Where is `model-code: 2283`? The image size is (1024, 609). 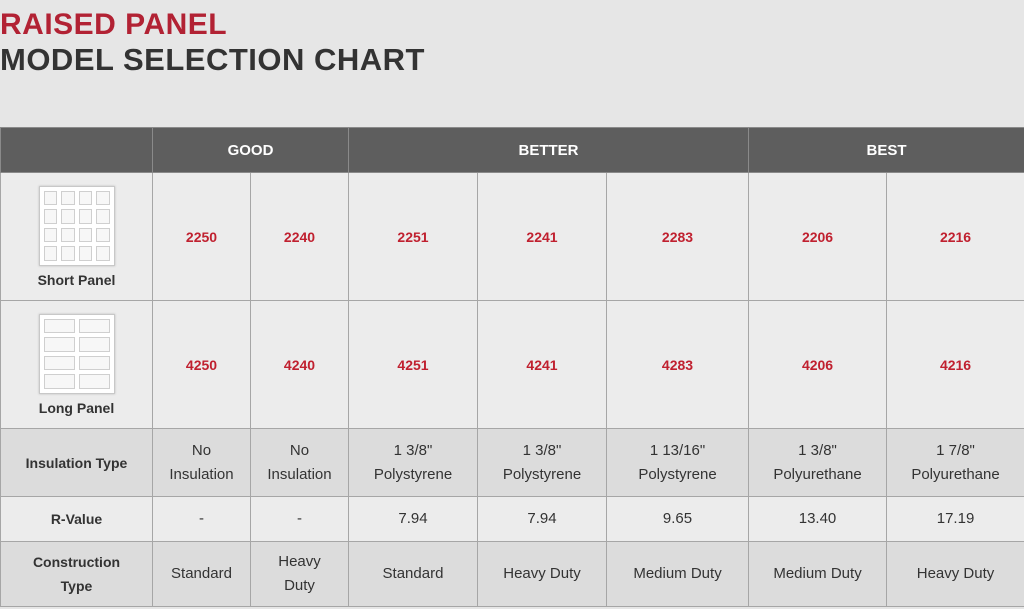 model-code: 2283 is located at coordinates (677, 236).